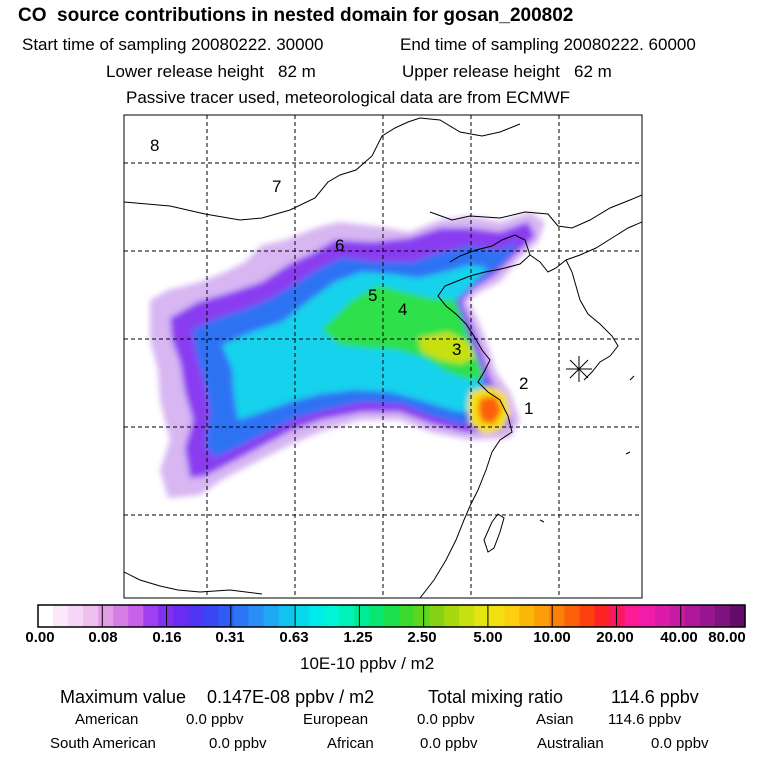 Image resolution: width=768 pixels, height=768 pixels. I want to click on start-time: Start time of sampling 20080222. 30000, so click(173, 44).